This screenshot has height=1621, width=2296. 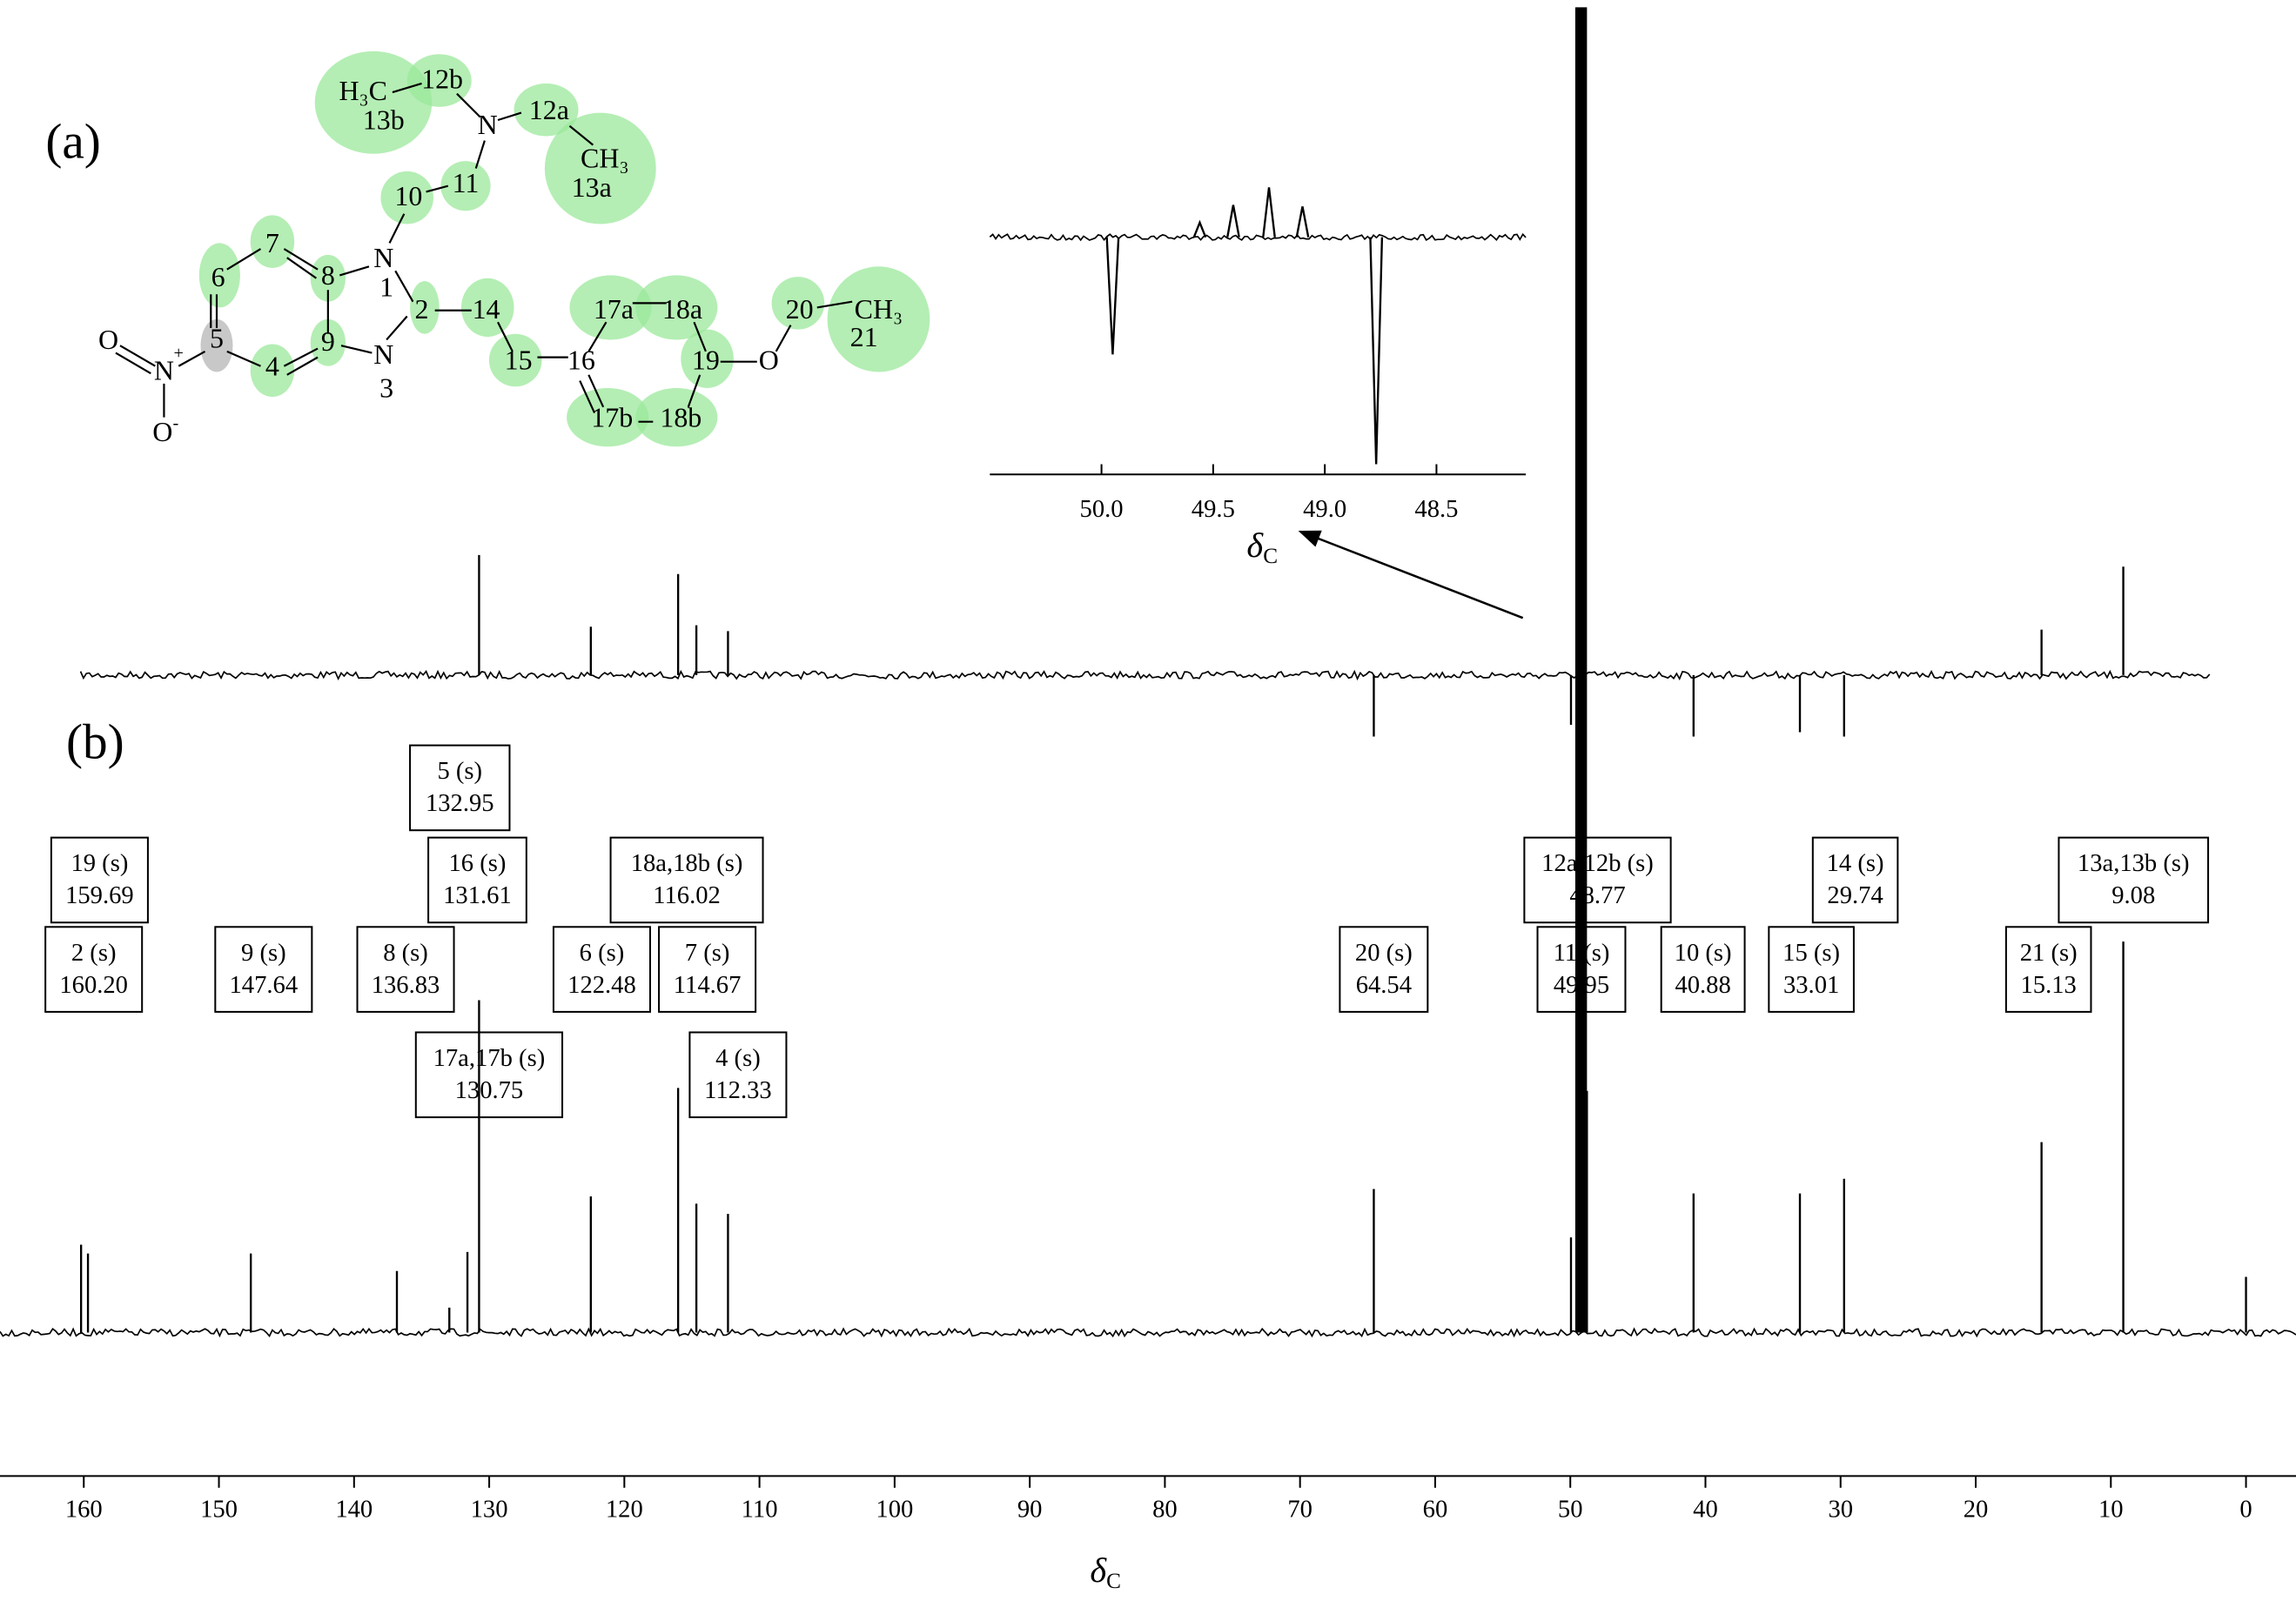 What do you see at coordinates (442, 80) in the screenshot?
I see `atom-label: 12b` at bounding box center [442, 80].